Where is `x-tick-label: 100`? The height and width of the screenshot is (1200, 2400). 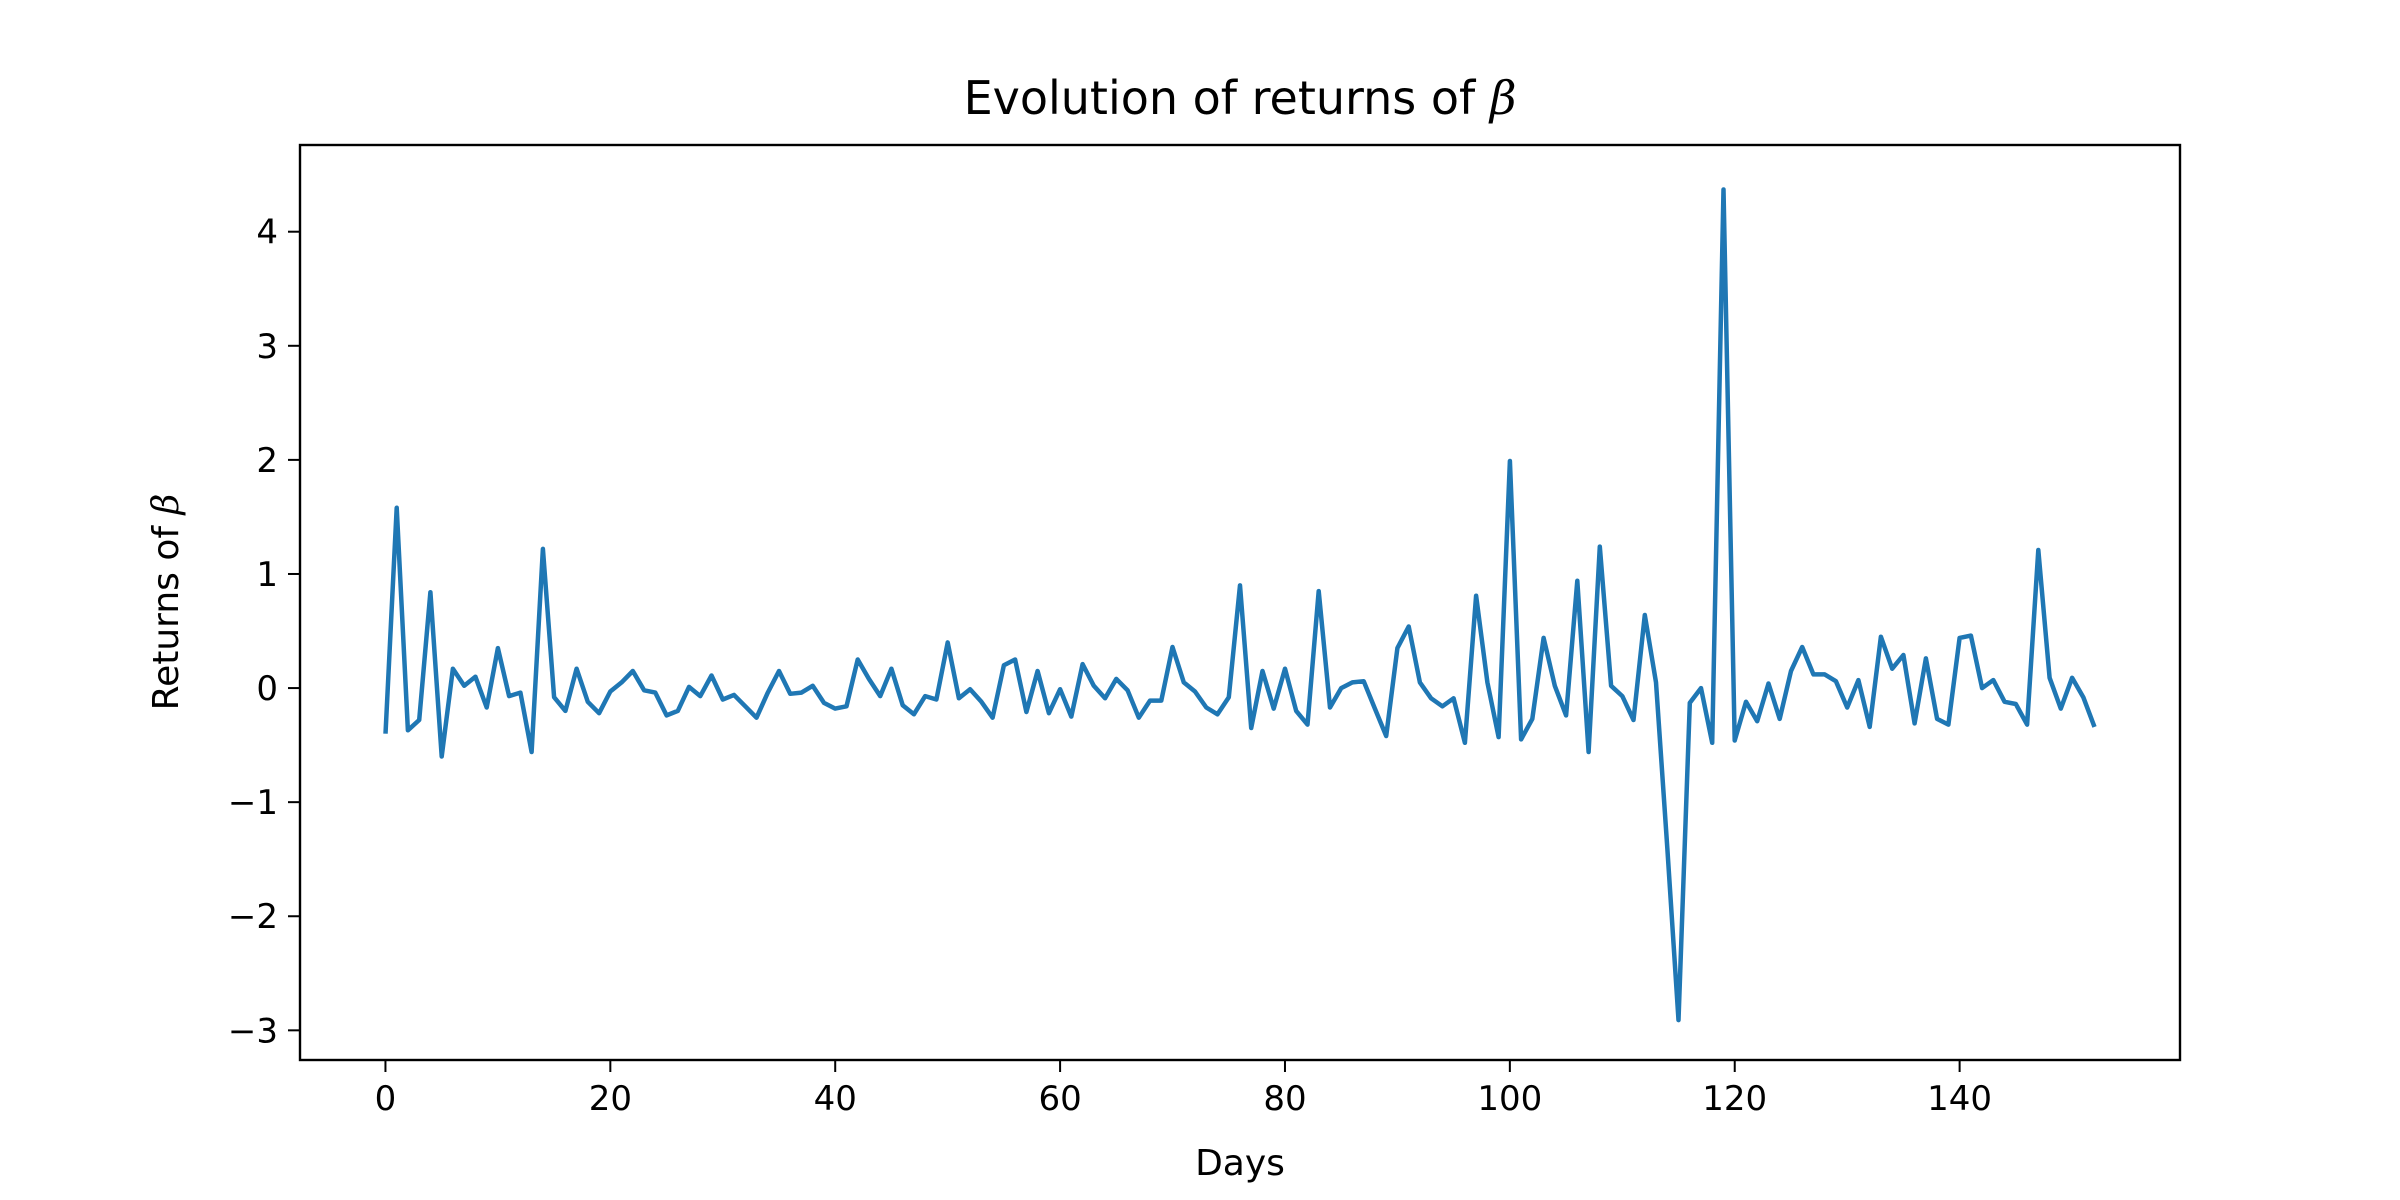
x-tick-label: 100 is located at coordinates (1509, 1099).